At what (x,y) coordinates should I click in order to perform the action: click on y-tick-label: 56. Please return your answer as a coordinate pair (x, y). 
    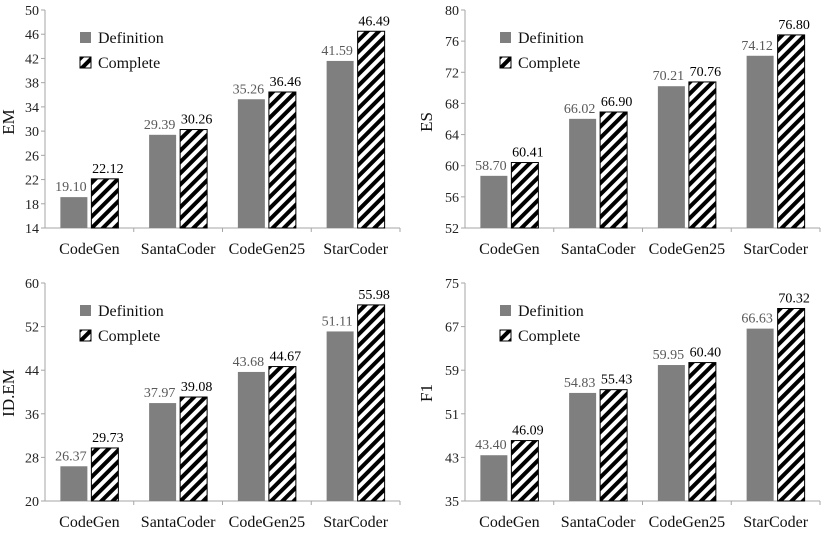
    Looking at the image, I should click on (452, 198).